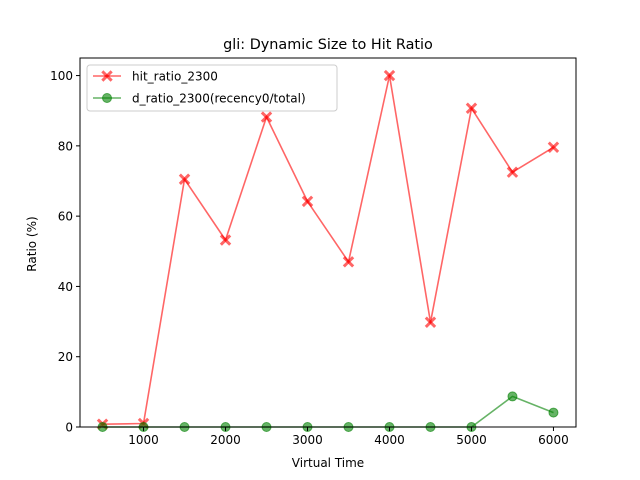 The width and height of the screenshot is (640, 480). I want to click on data-point-s0-9-stroke-b, so click(471, 108).